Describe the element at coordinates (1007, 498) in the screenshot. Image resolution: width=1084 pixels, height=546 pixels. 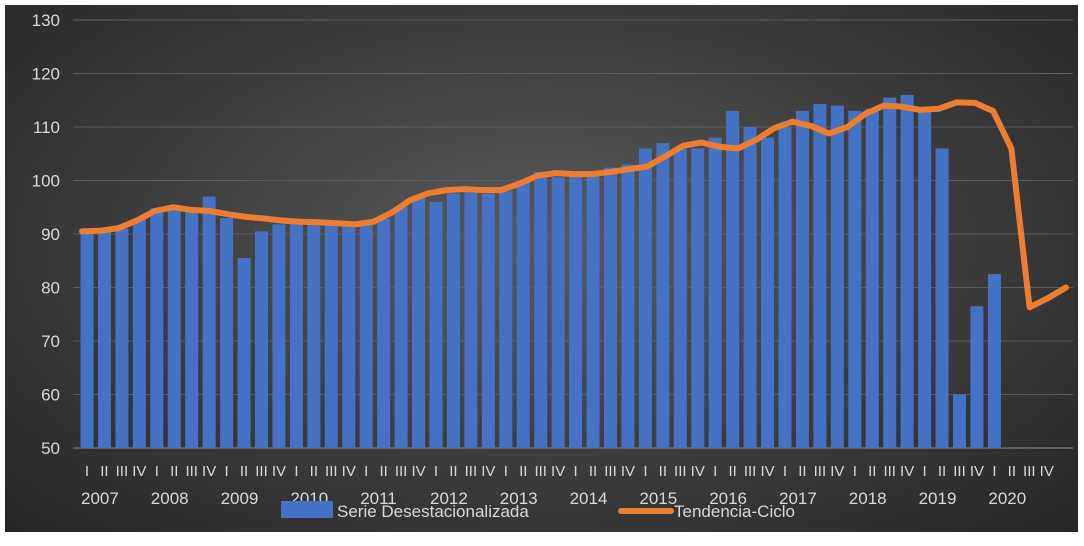
I see `x-year-label: 2020` at that location.